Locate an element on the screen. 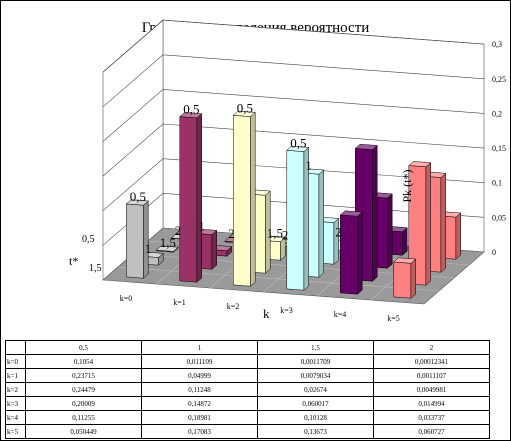  table-cell: 0,18981 is located at coordinates (199, 417).